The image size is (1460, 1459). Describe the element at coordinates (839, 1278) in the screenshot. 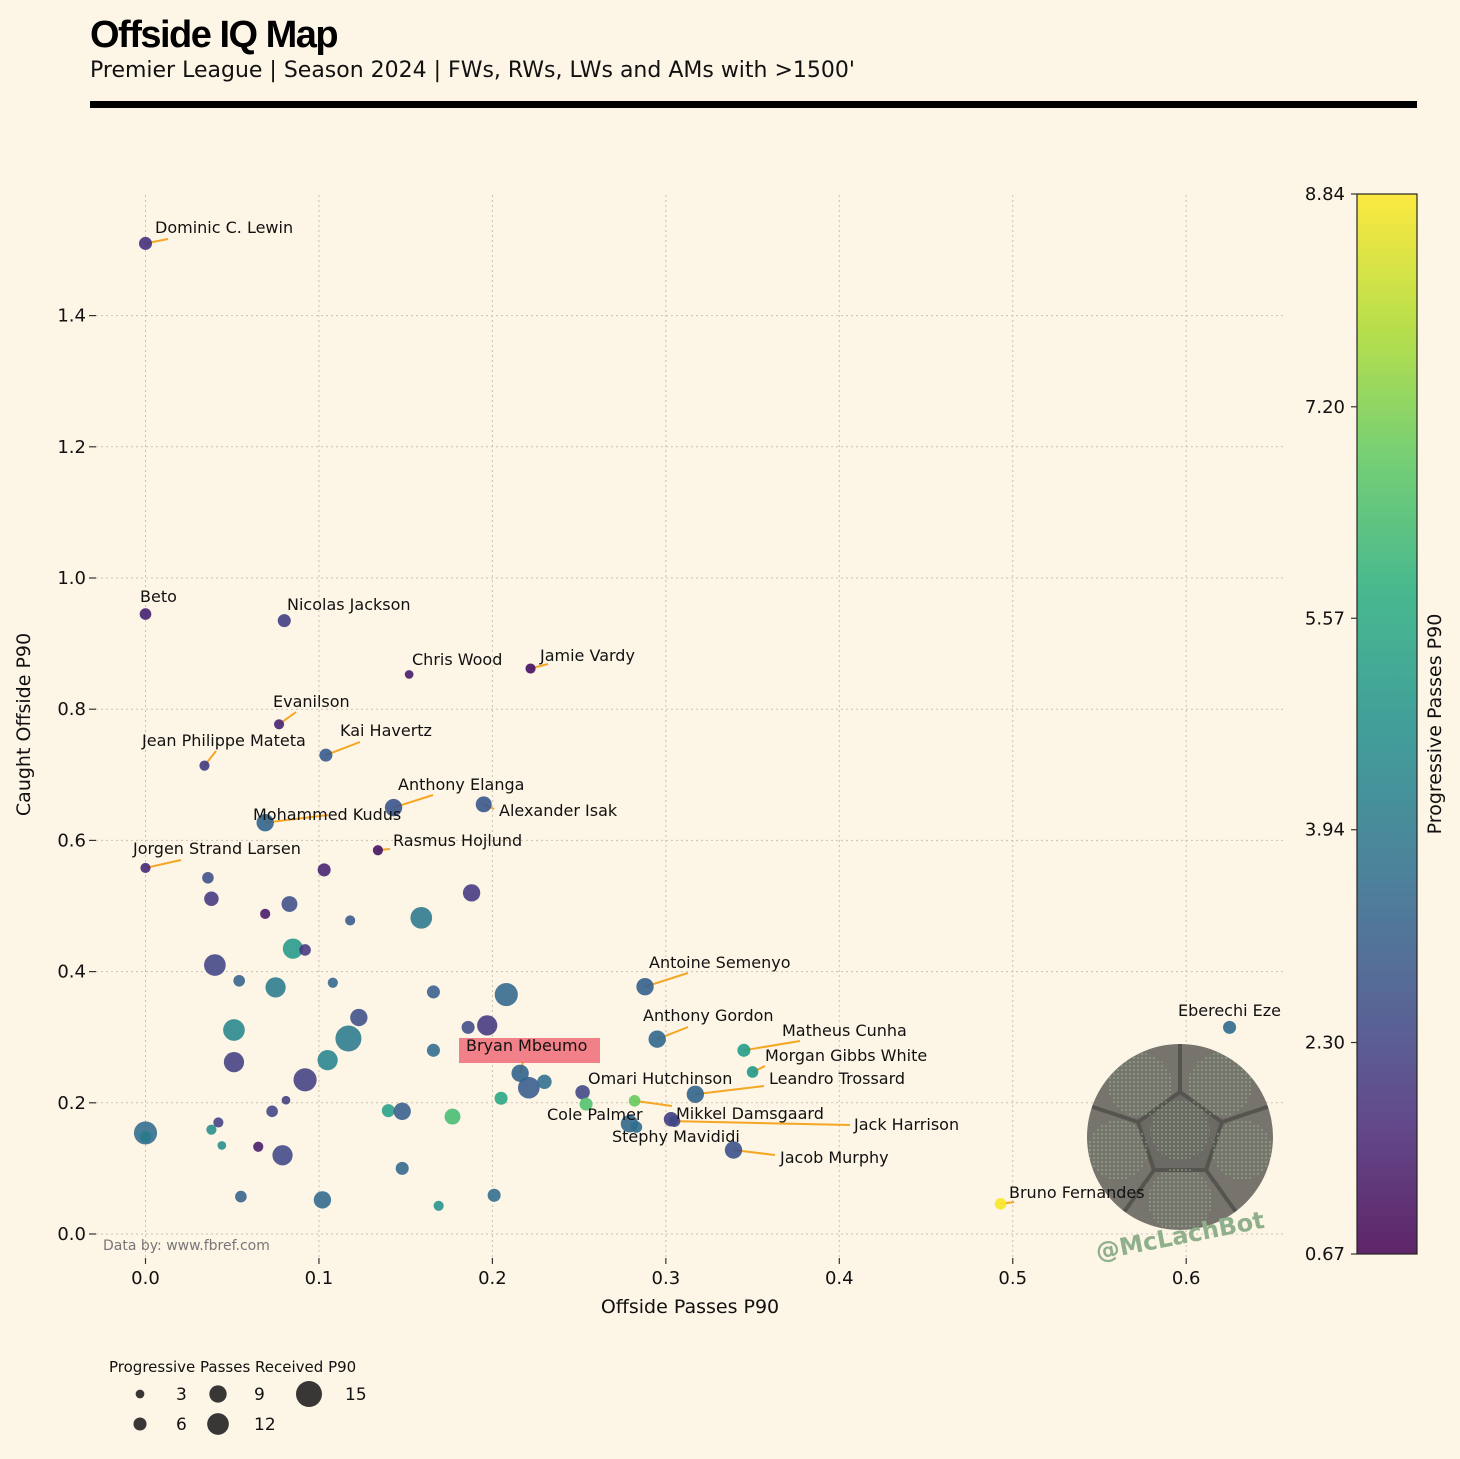

I see `x-tick-label: 0.4` at that location.